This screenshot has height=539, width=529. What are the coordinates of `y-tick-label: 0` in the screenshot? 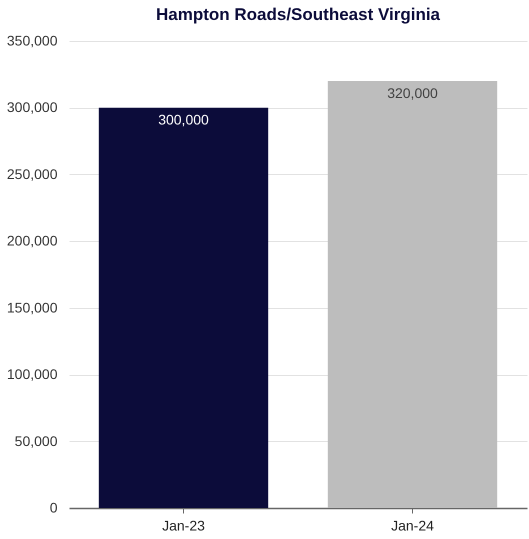 It's located at (54, 508).